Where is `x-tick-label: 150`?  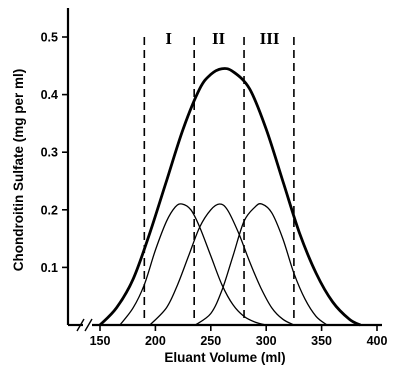 x-tick-label: 150 is located at coordinates (100, 341).